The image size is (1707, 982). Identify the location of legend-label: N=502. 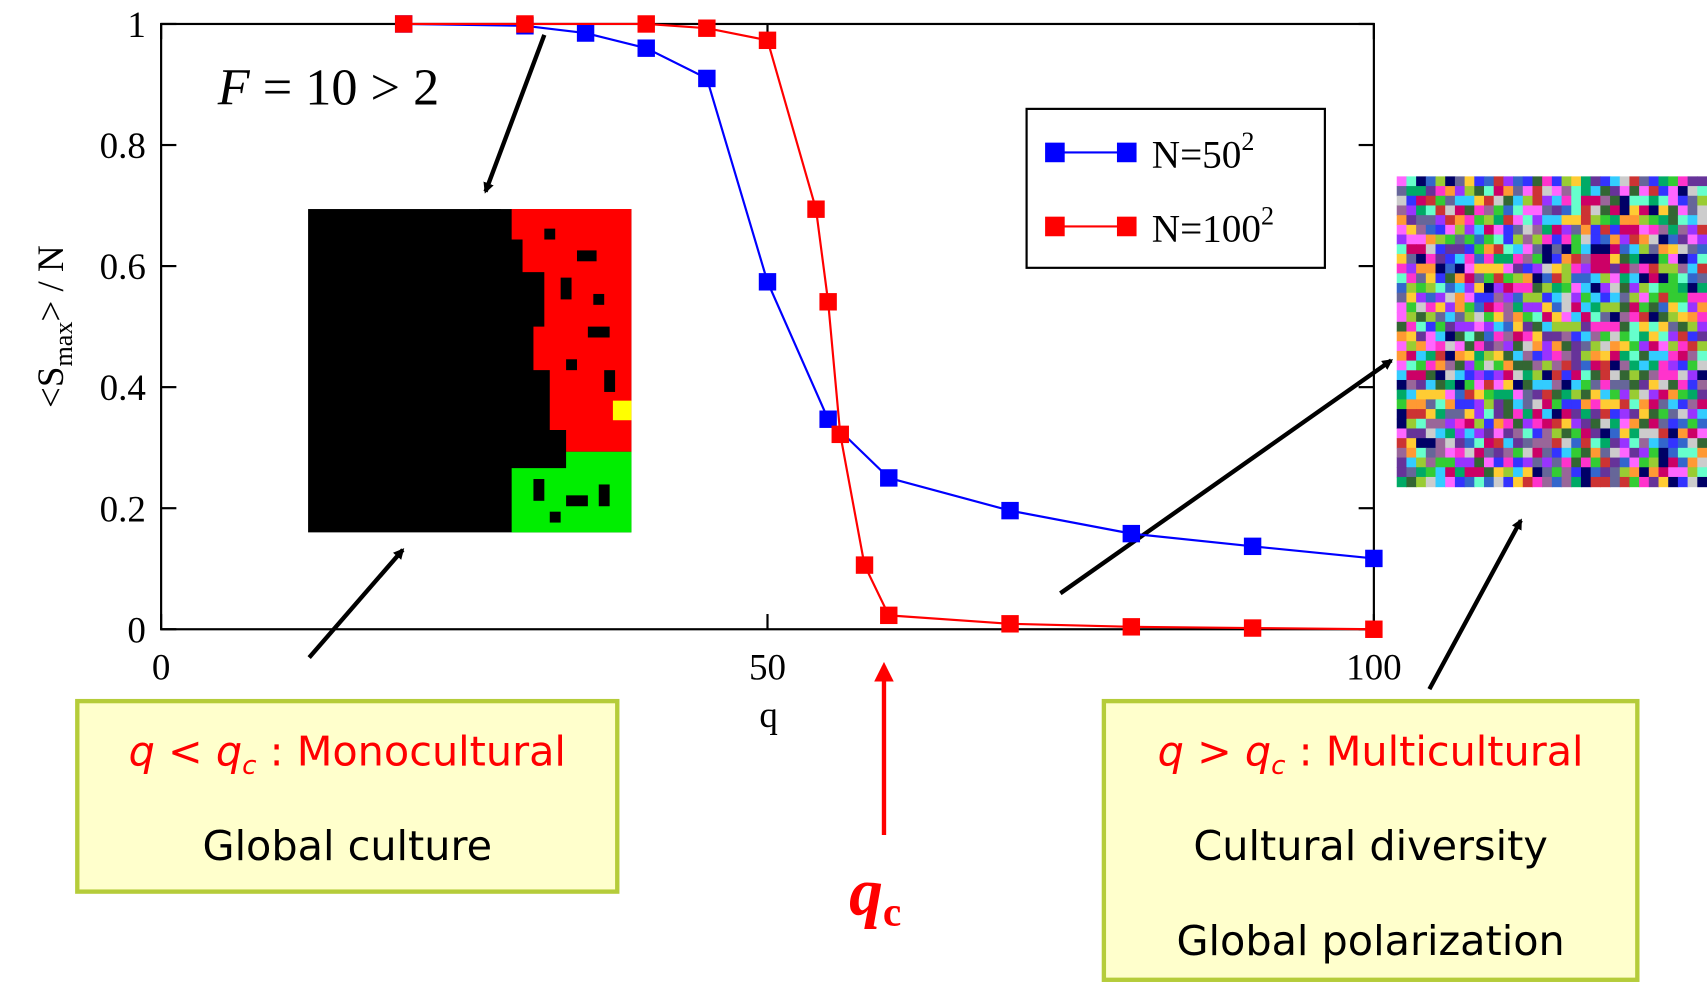
(1203, 151).